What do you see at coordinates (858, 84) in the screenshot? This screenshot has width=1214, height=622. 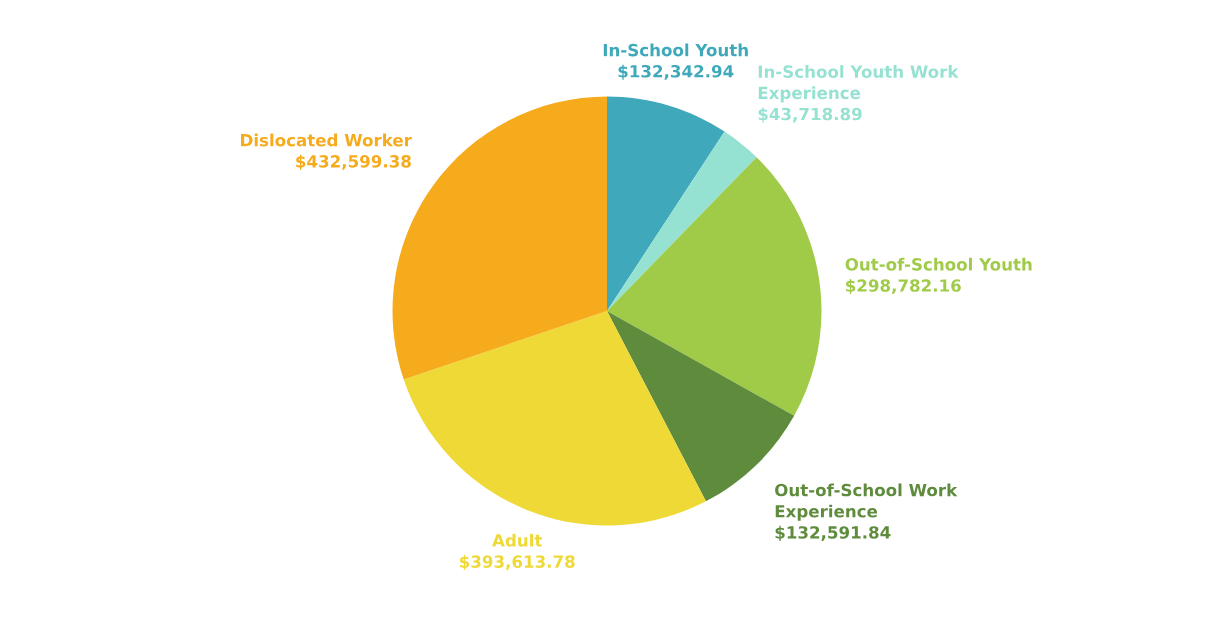 I see `slice-label: In-School Youth Work Experience` at bounding box center [858, 84].